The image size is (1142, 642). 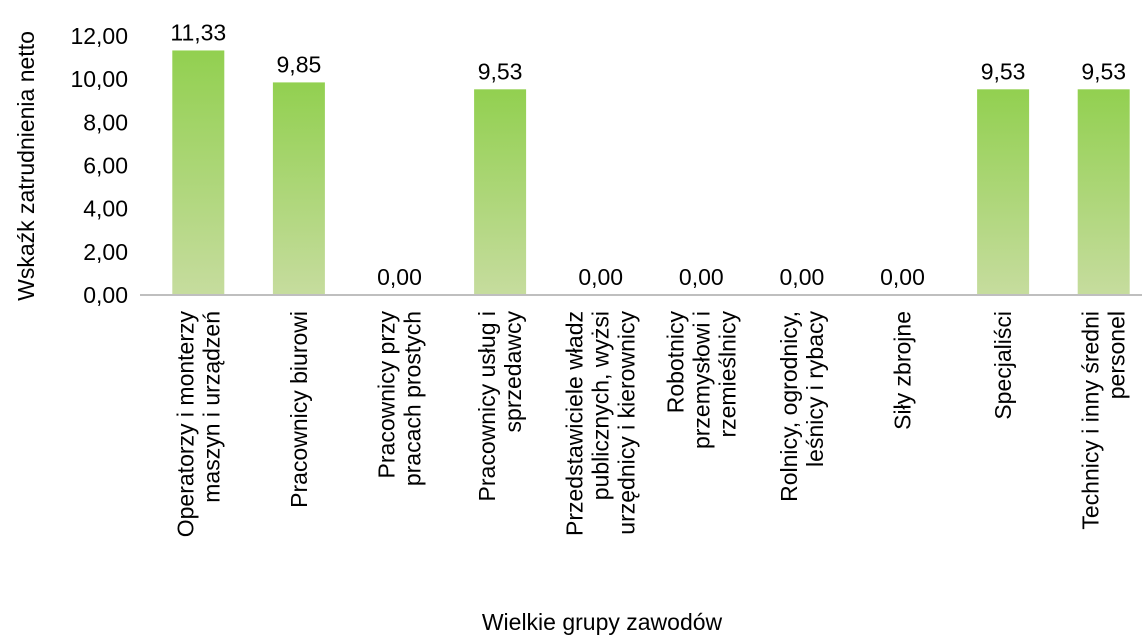 What do you see at coordinates (727, 374) in the screenshot?
I see `x-tick-label-line: rzemieślnicy` at bounding box center [727, 374].